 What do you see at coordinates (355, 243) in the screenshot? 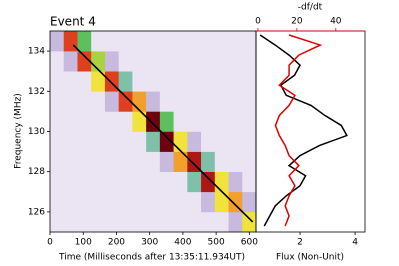
I see `x-tick-label: 4` at bounding box center [355, 243].